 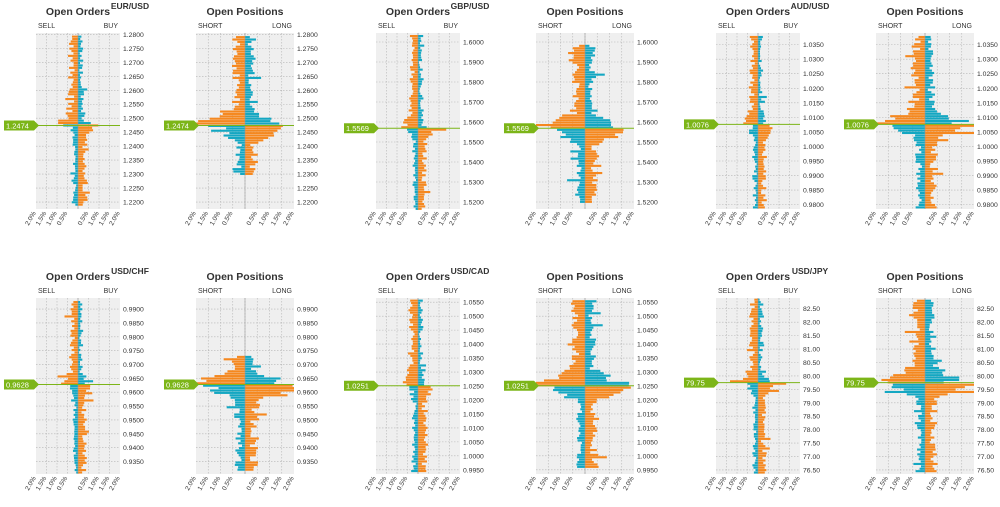 I want to click on positions-y-tick: 78.50, so click(x=985, y=417).